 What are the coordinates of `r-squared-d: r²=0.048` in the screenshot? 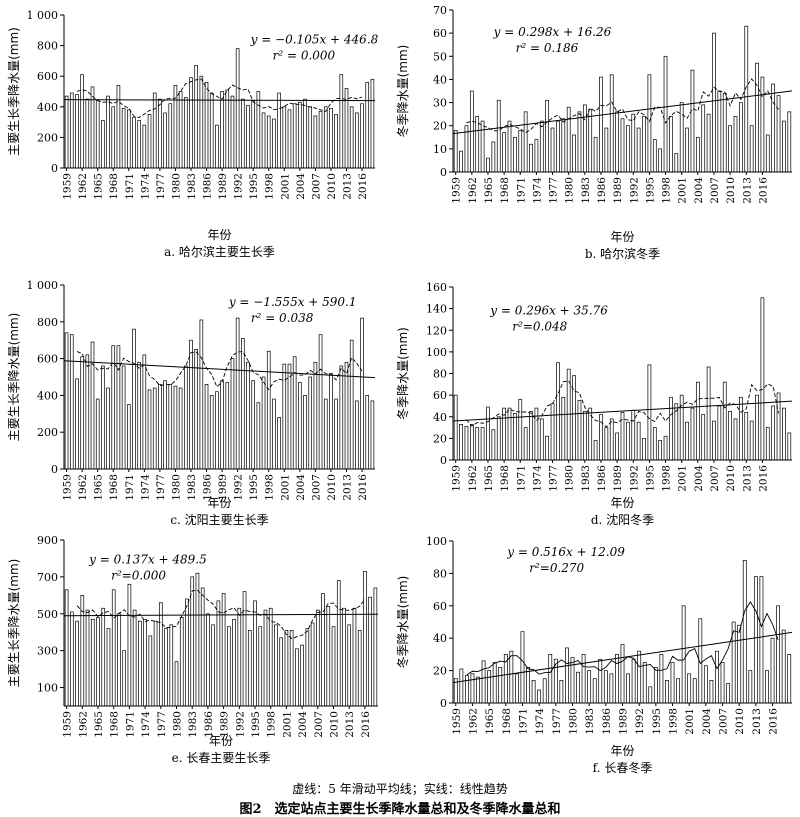 It's located at (539, 326).